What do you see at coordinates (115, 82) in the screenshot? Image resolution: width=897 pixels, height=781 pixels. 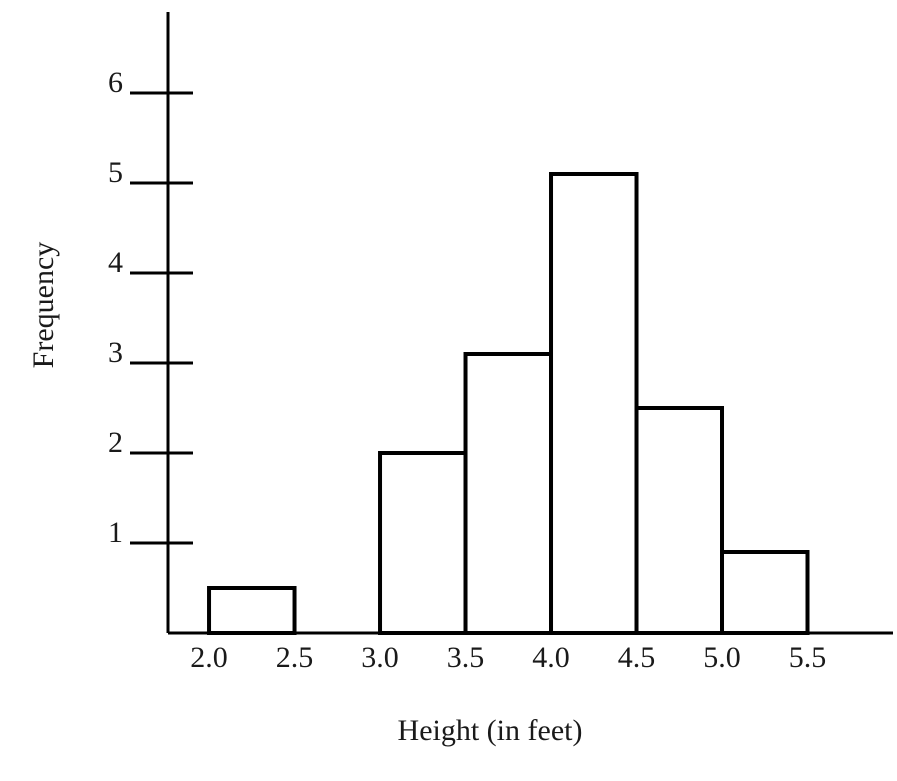 I see `y-tick-label: 6` at bounding box center [115, 82].